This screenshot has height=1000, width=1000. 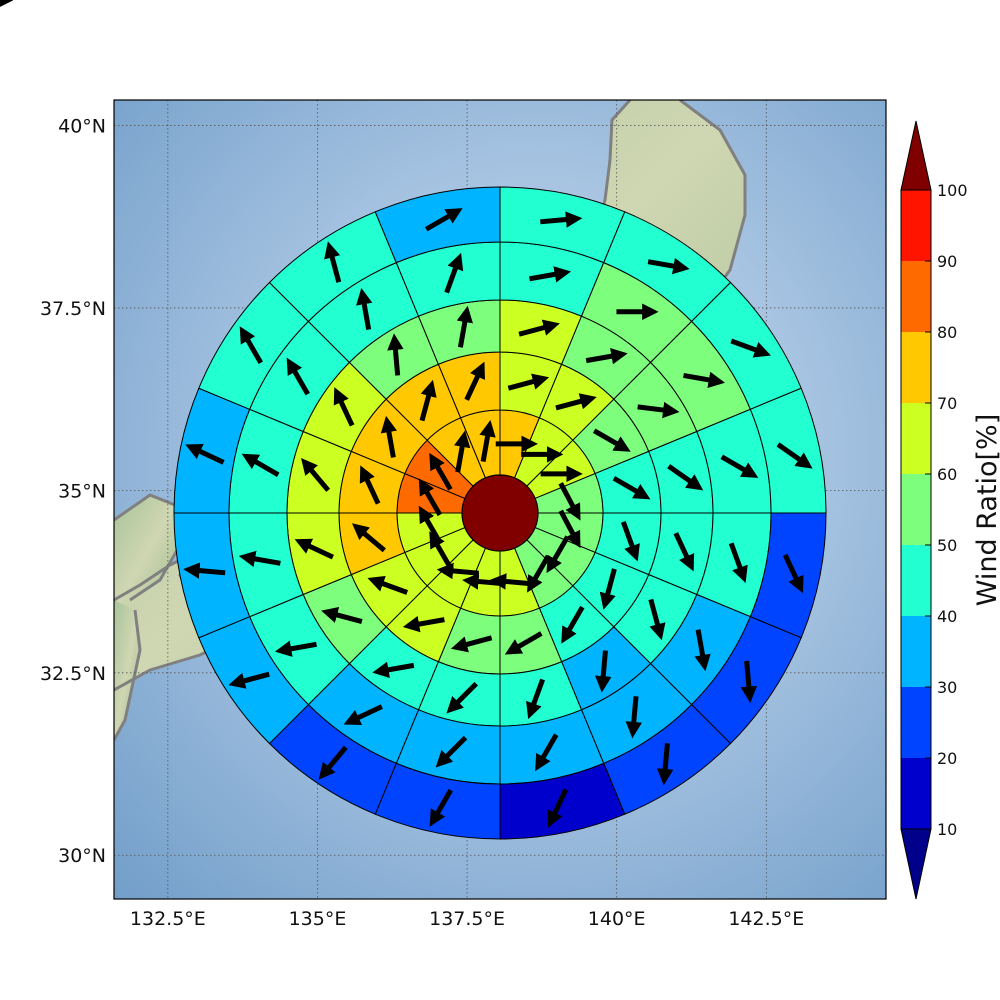 I want to click on longitude-tick-label: 137.5°E, so click(x=467, y=919).